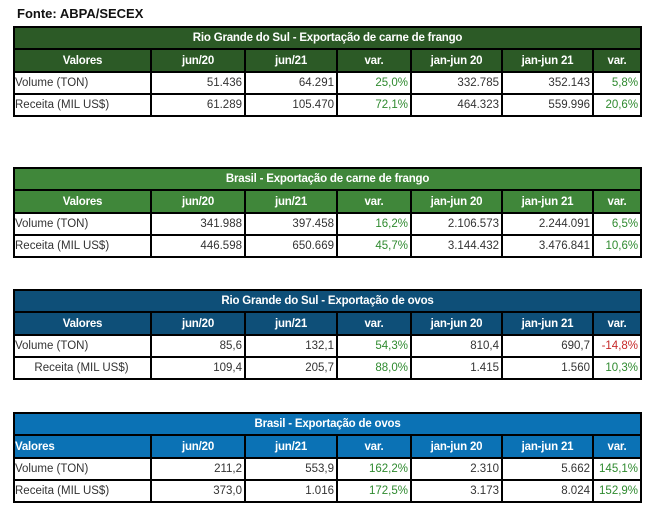 This screenshot has width=653, height=523. Describe the element at coordinates (374, 368) in the screenshot. I see `cell-var-month: 88,0%` at that location.